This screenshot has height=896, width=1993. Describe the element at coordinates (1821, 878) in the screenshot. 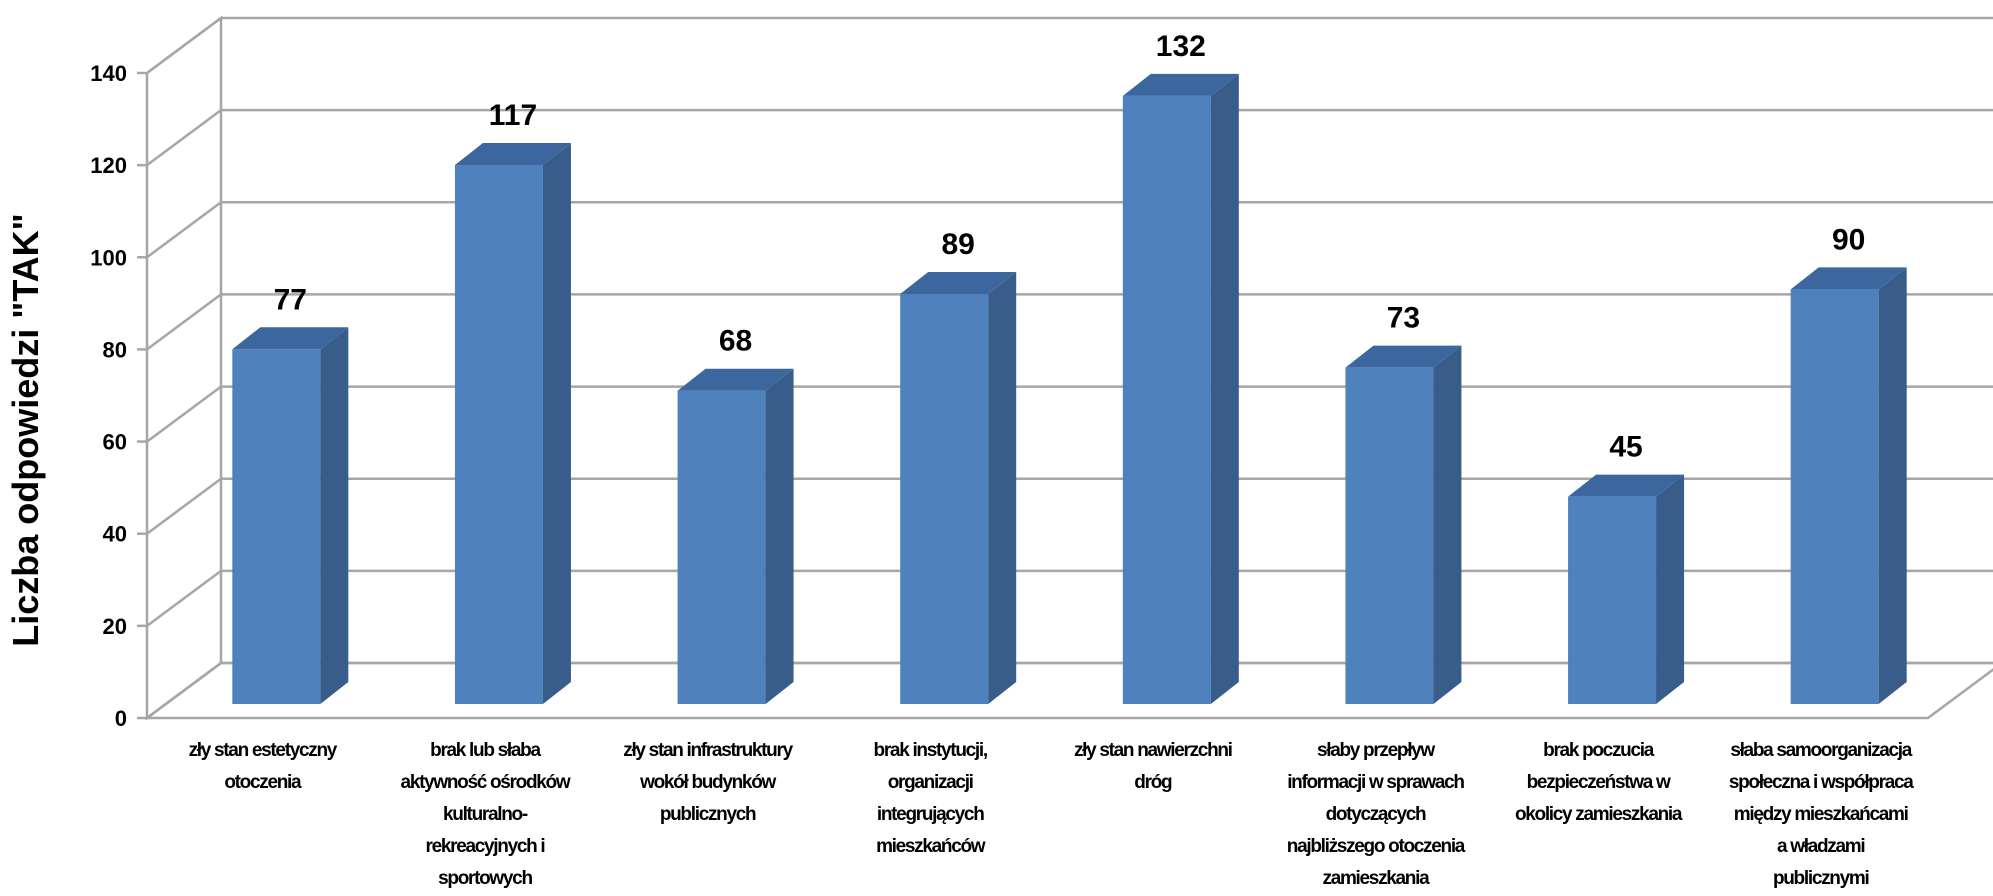

I see `x-tick-label-line: publicznymi` at that location.